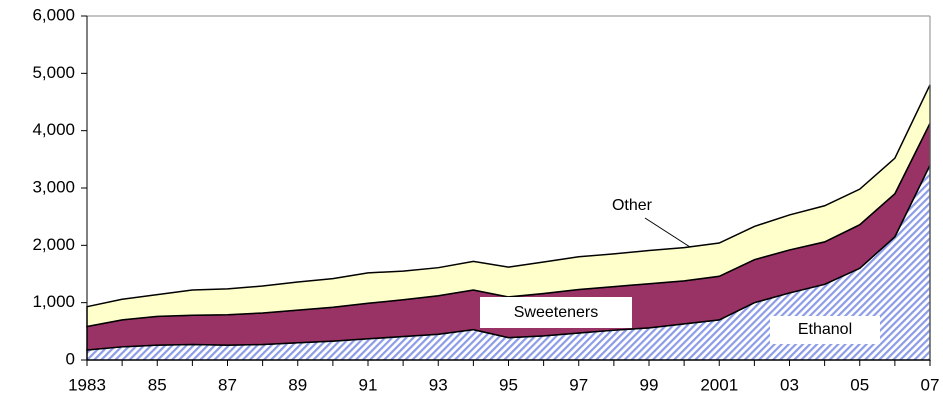 The width and height of the screenshot is (943, 409). I want to click on y-tick-label: 4,000, so click(53, 129).